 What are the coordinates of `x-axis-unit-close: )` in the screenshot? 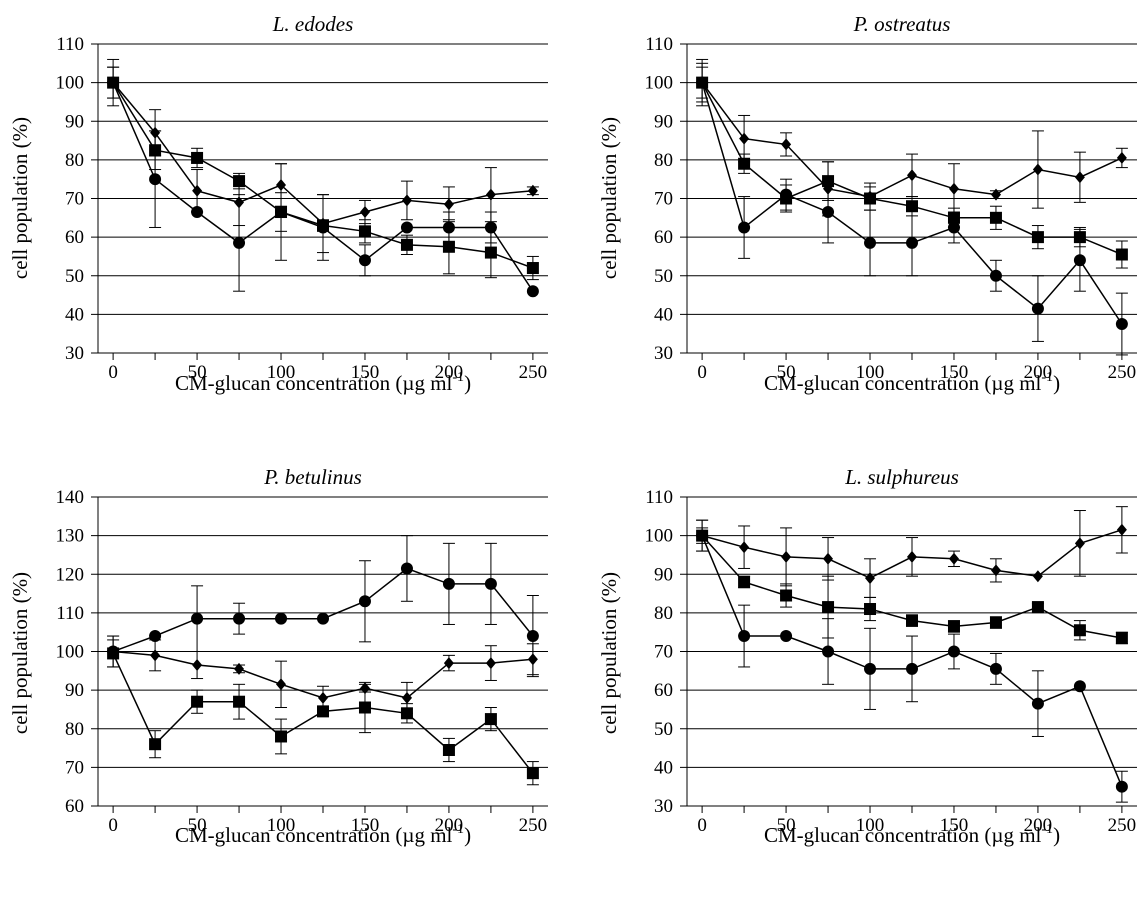 It's located at (467, 835).